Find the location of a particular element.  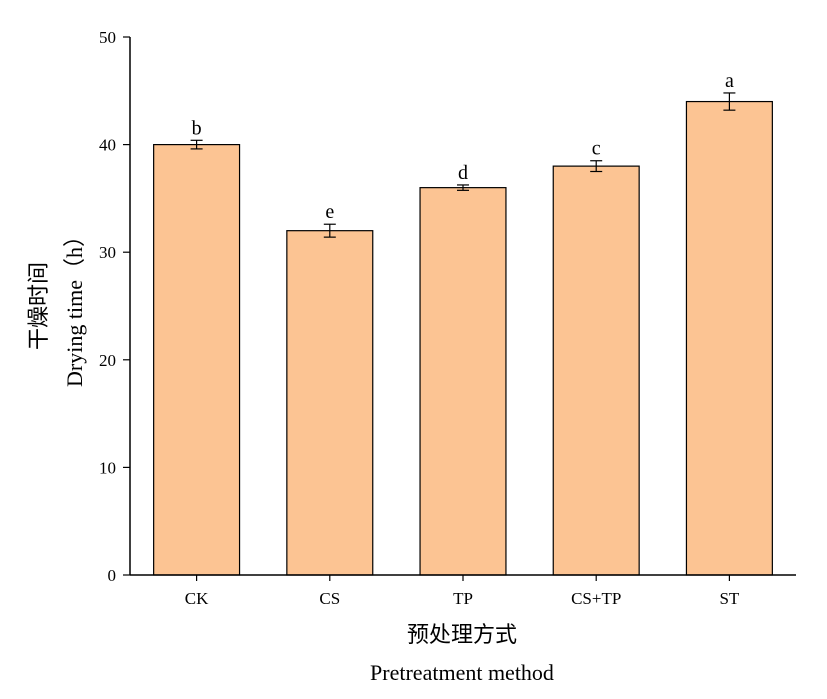

significance-letter: b is located at coordinates (197, 128).